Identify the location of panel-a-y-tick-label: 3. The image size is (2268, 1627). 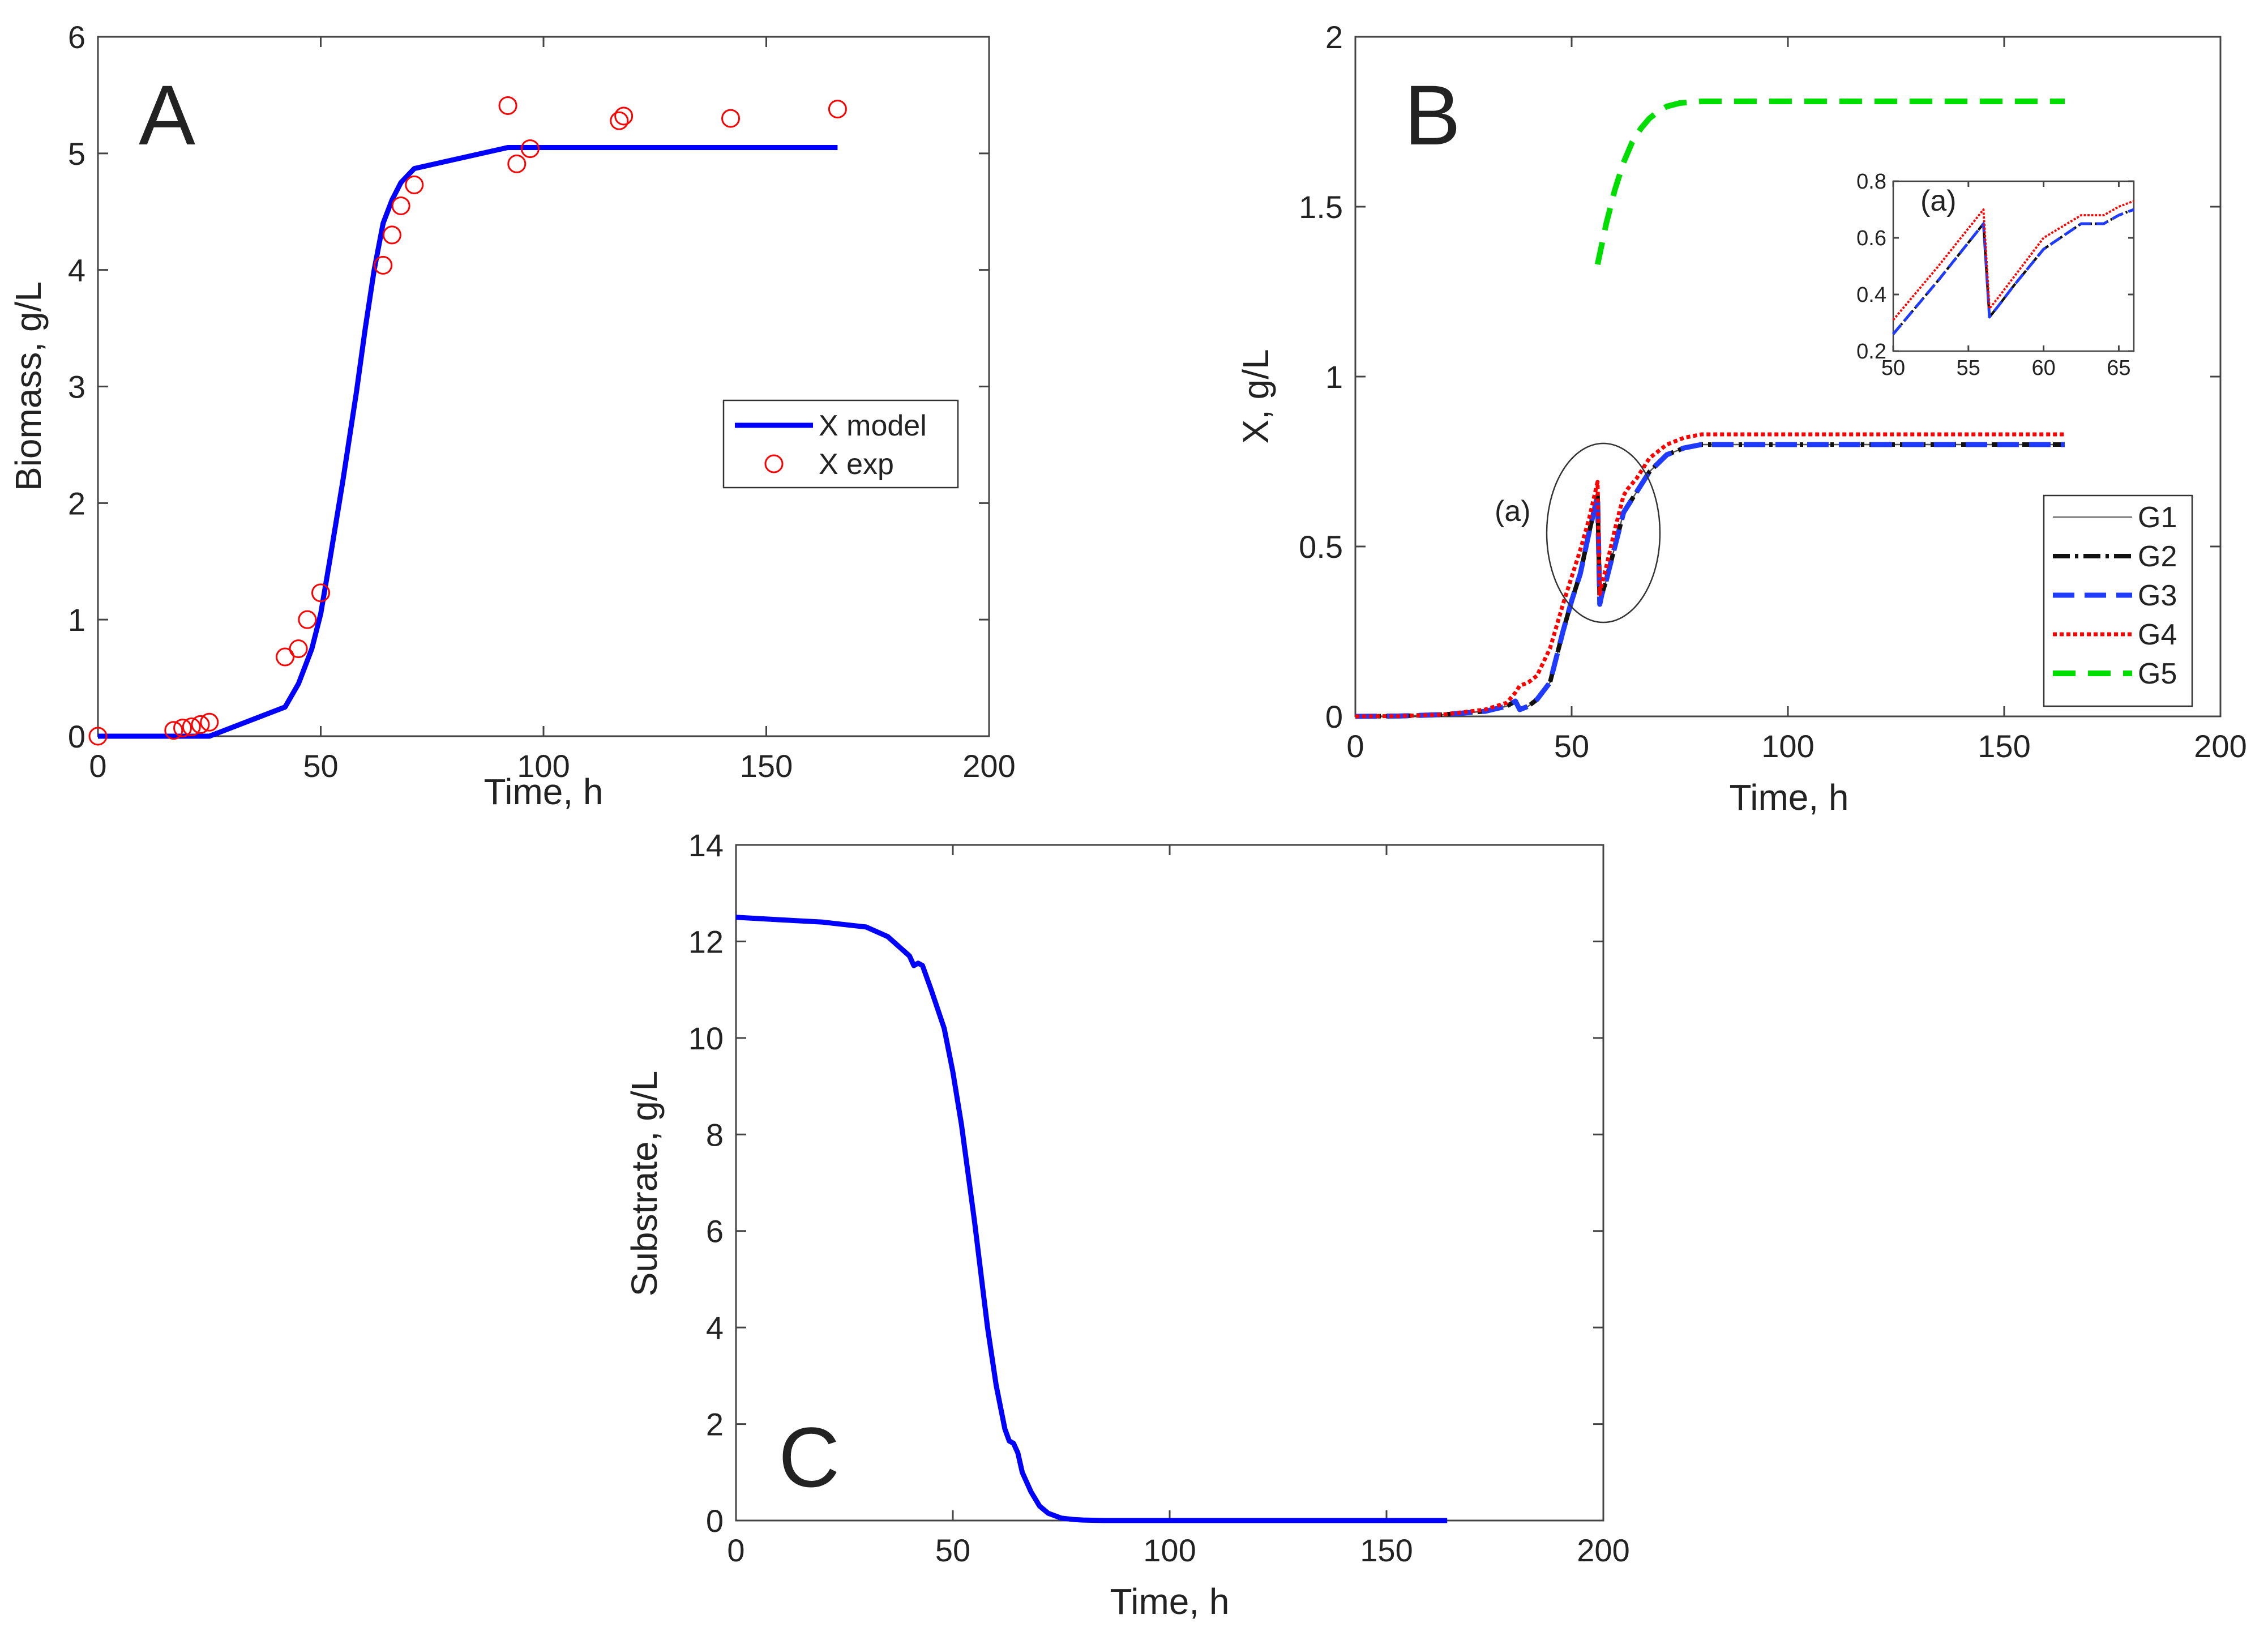
(76, 387).